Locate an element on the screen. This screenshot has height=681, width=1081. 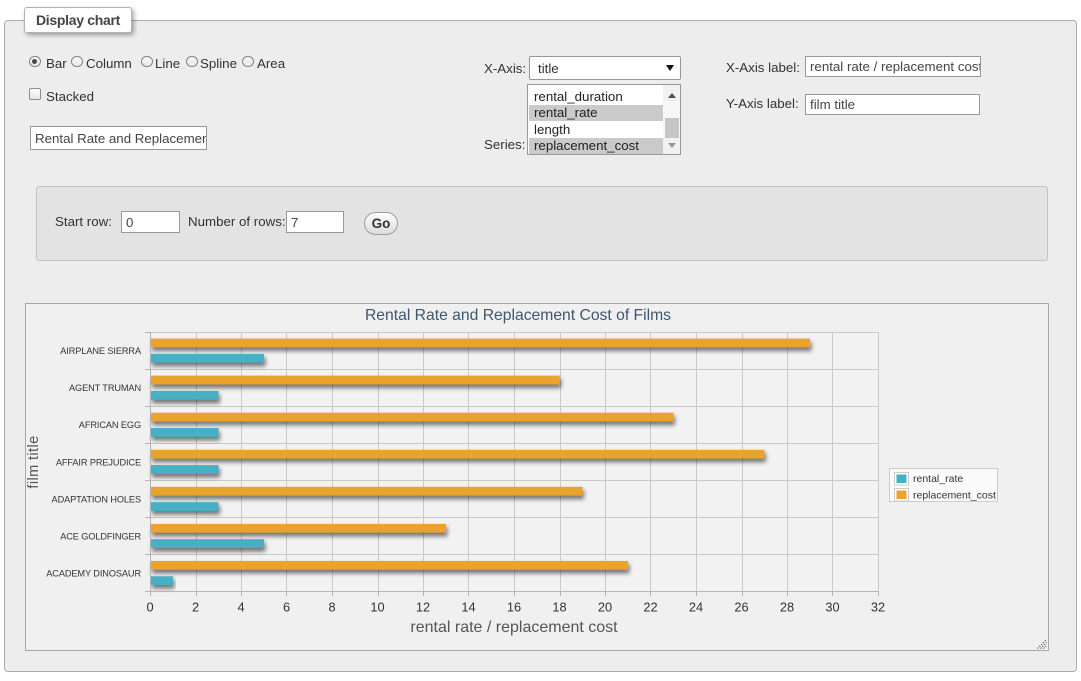
svg-text: 14 is located at coordinates (468, 606).